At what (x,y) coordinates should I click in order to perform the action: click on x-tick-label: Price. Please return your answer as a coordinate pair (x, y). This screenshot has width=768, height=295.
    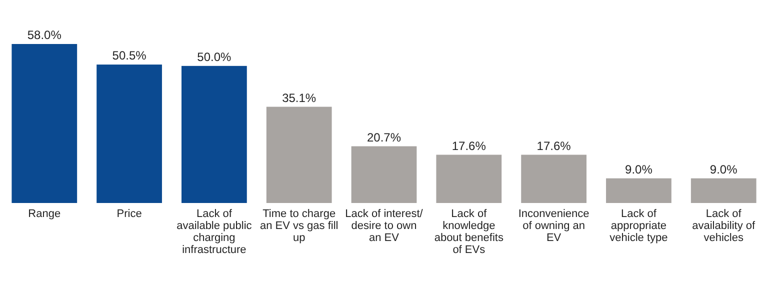
    Looking at the image, I should click on (129, 214).